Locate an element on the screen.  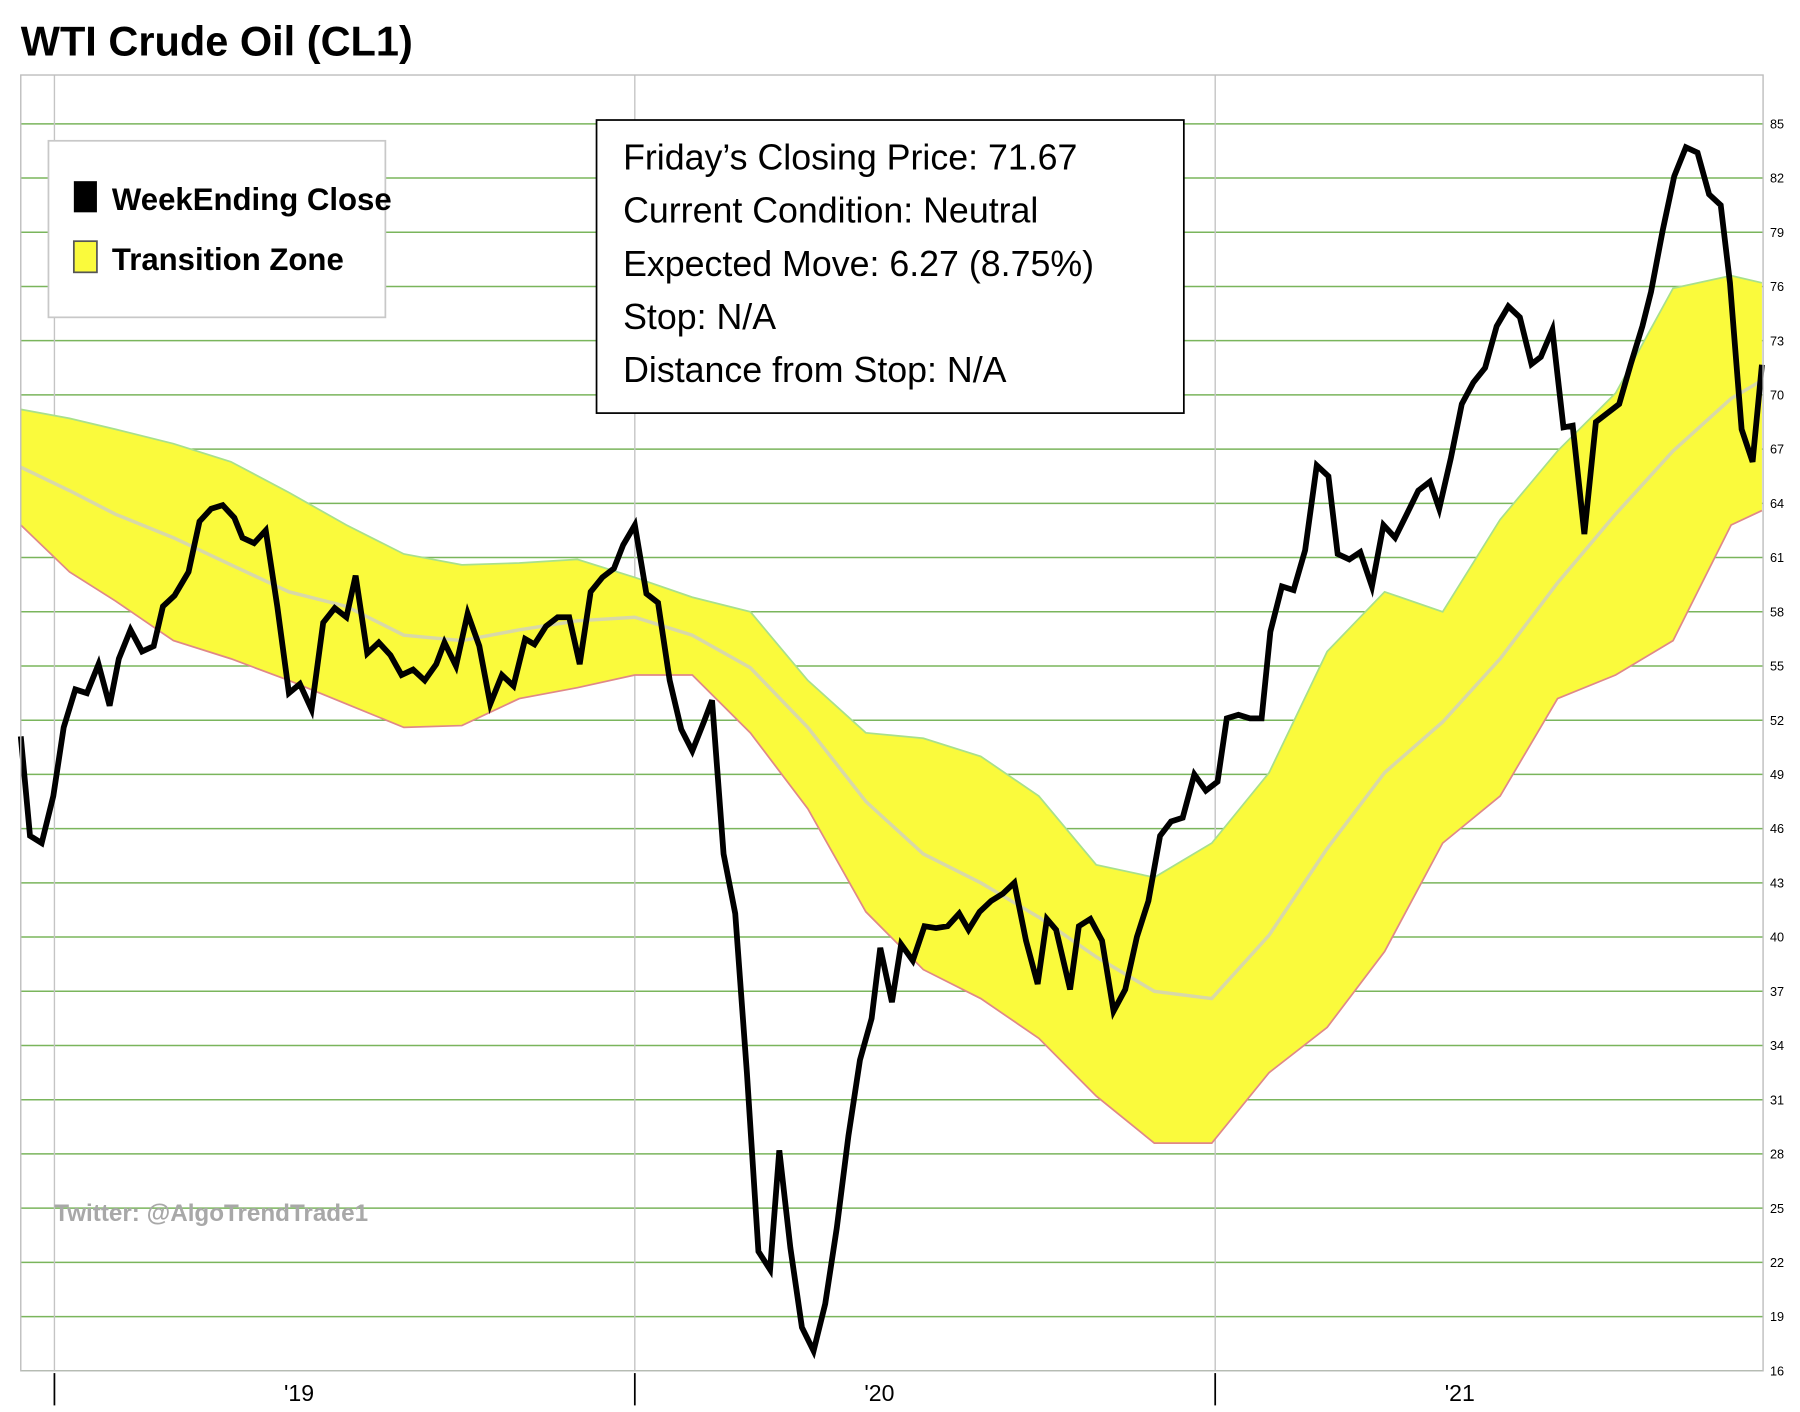
y-tick-label: 73 is located at coordinates (1777, 341).